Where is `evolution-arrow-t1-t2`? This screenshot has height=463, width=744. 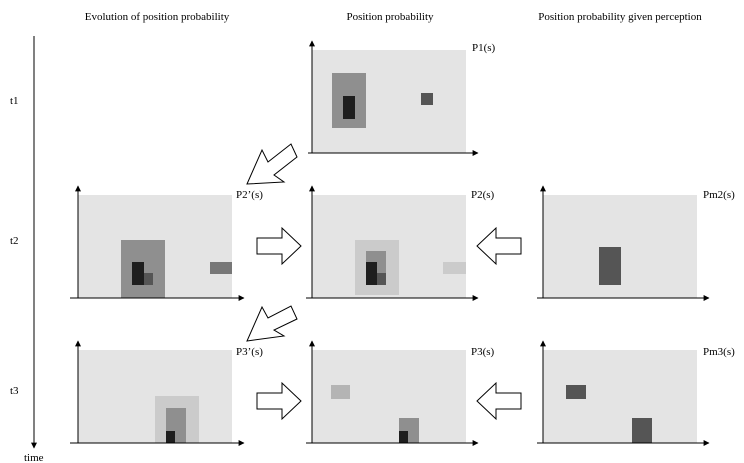 evolution-arrow-t1-t2 is located at coordinates (272, 164).